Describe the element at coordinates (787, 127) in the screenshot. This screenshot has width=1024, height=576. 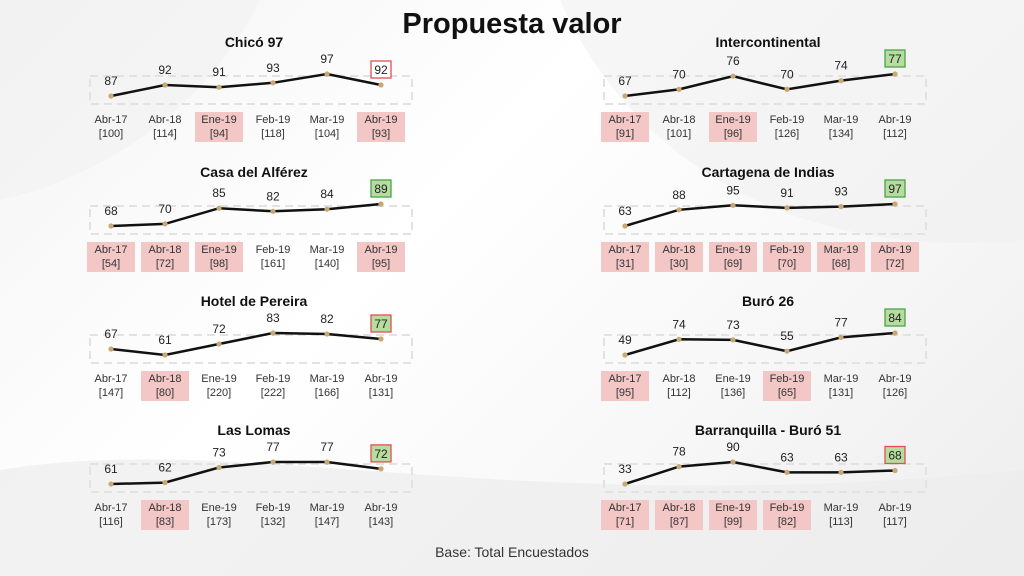
I see `category-label: Feb-19 [126]` at that location.